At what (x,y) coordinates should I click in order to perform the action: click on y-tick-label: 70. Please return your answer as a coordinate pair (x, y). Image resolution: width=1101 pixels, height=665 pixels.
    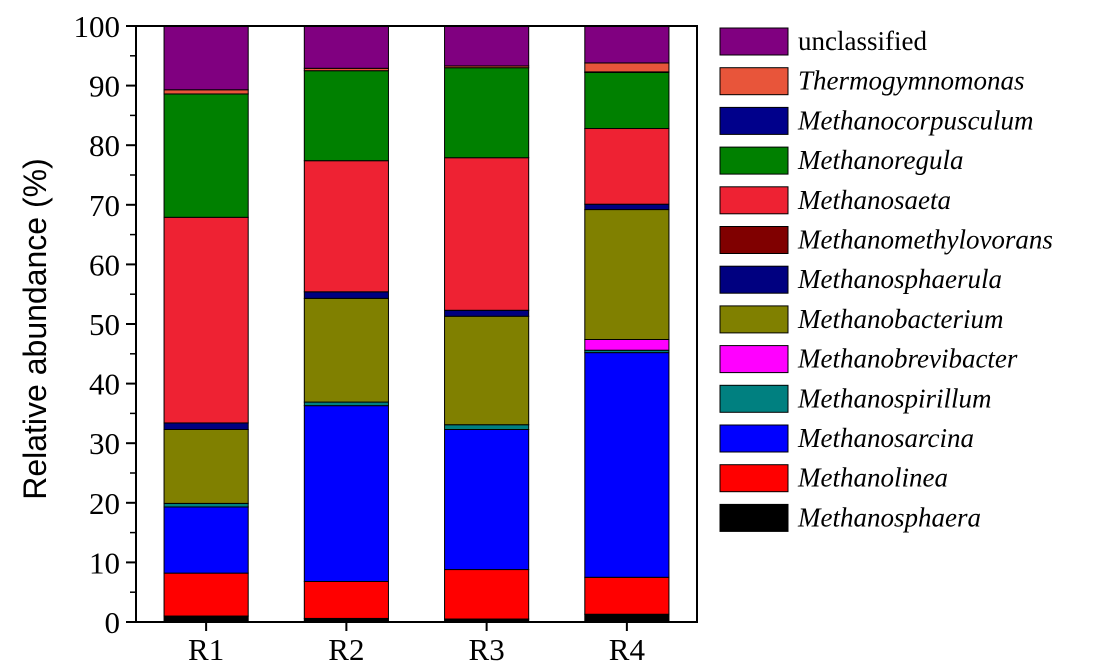
    Looking at the image, I should click on (104, 205).